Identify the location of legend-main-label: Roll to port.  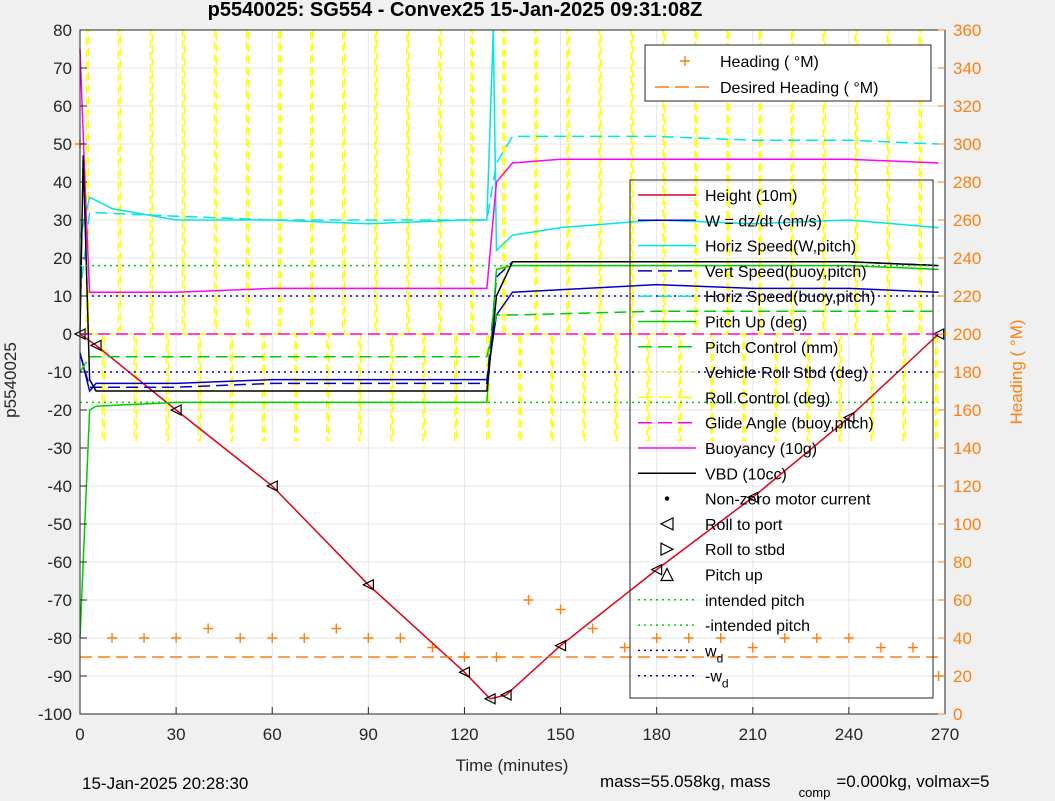
(744, 525).